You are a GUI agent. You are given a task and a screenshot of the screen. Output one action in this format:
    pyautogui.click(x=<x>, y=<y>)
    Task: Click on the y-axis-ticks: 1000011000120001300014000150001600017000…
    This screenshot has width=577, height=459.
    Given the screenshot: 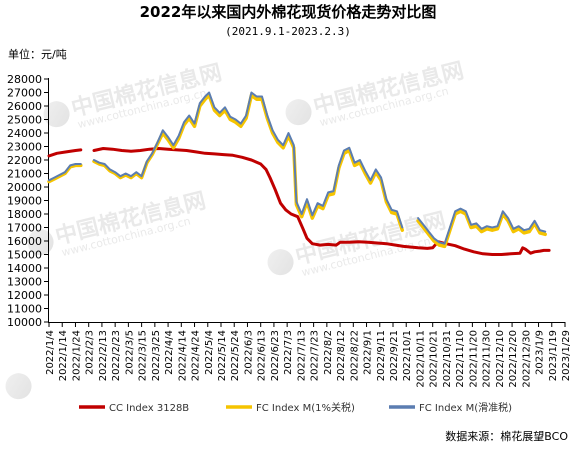 What is the action you would take?
    pyautogui.click(x=28, y=201)
    